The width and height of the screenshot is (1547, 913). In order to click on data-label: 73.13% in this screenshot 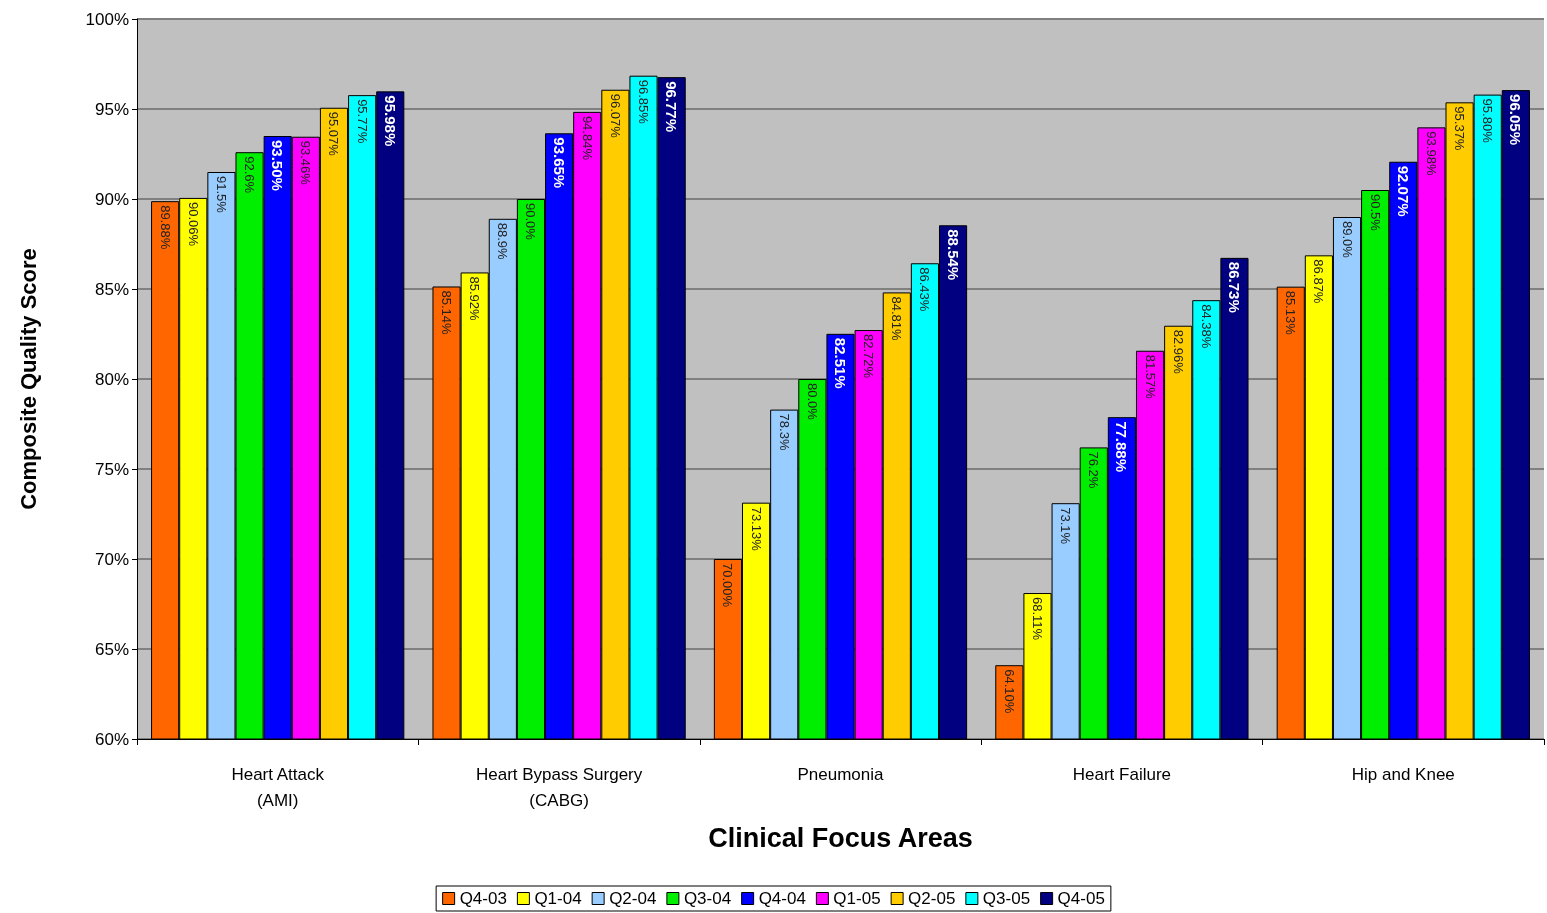, I will do `click(756, 529)`.